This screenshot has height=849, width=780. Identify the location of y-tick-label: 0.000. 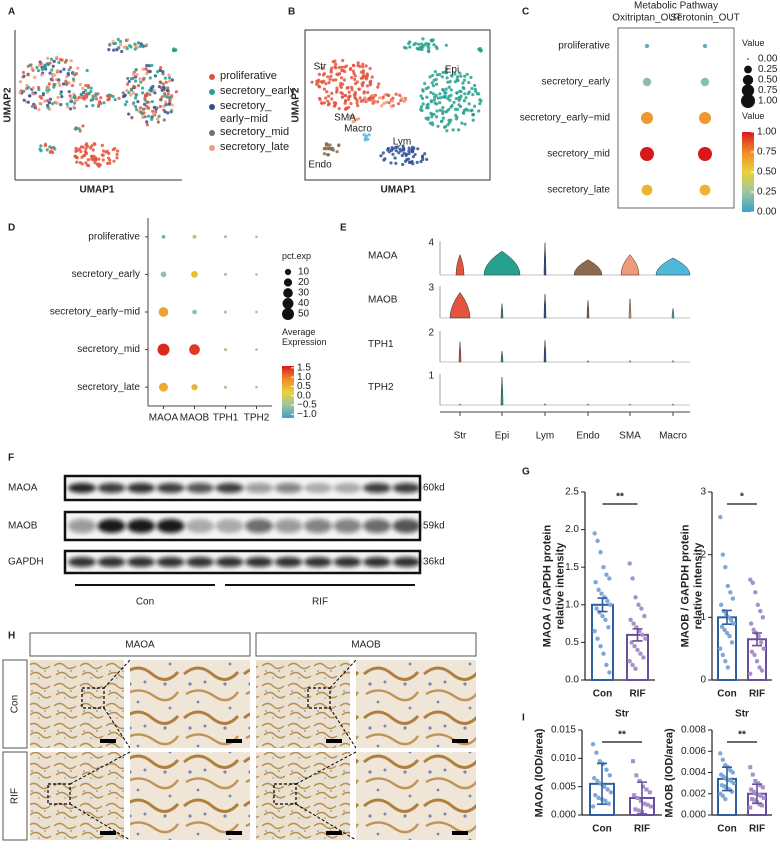
(563, 815).